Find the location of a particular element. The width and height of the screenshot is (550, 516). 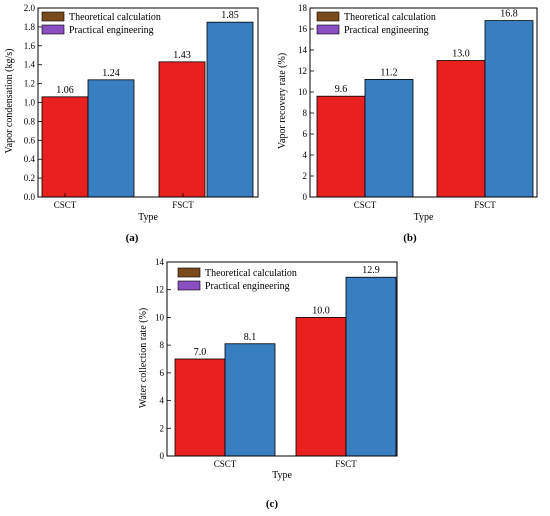

data-label: 1.43 is located at coordinates (182, 55).